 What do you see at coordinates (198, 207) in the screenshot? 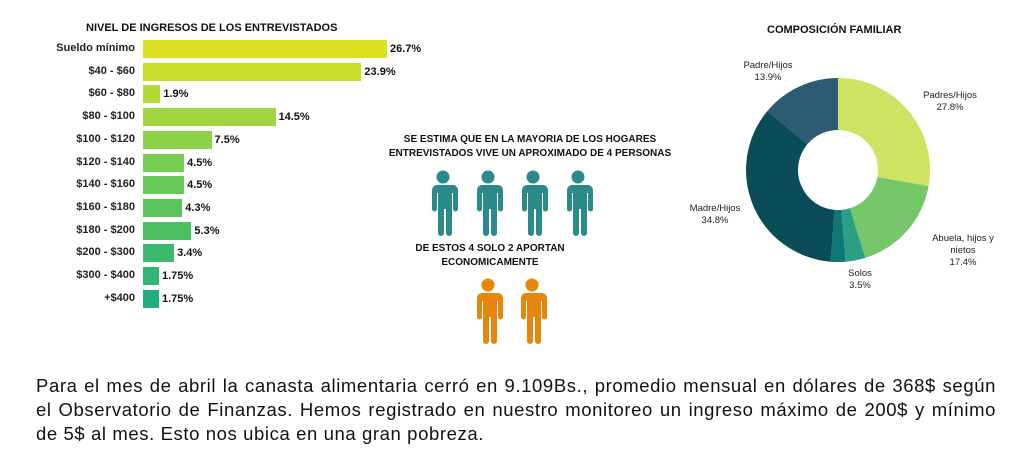
I see `bar-value-label: 4.3%` at bounding box center [198, 207].